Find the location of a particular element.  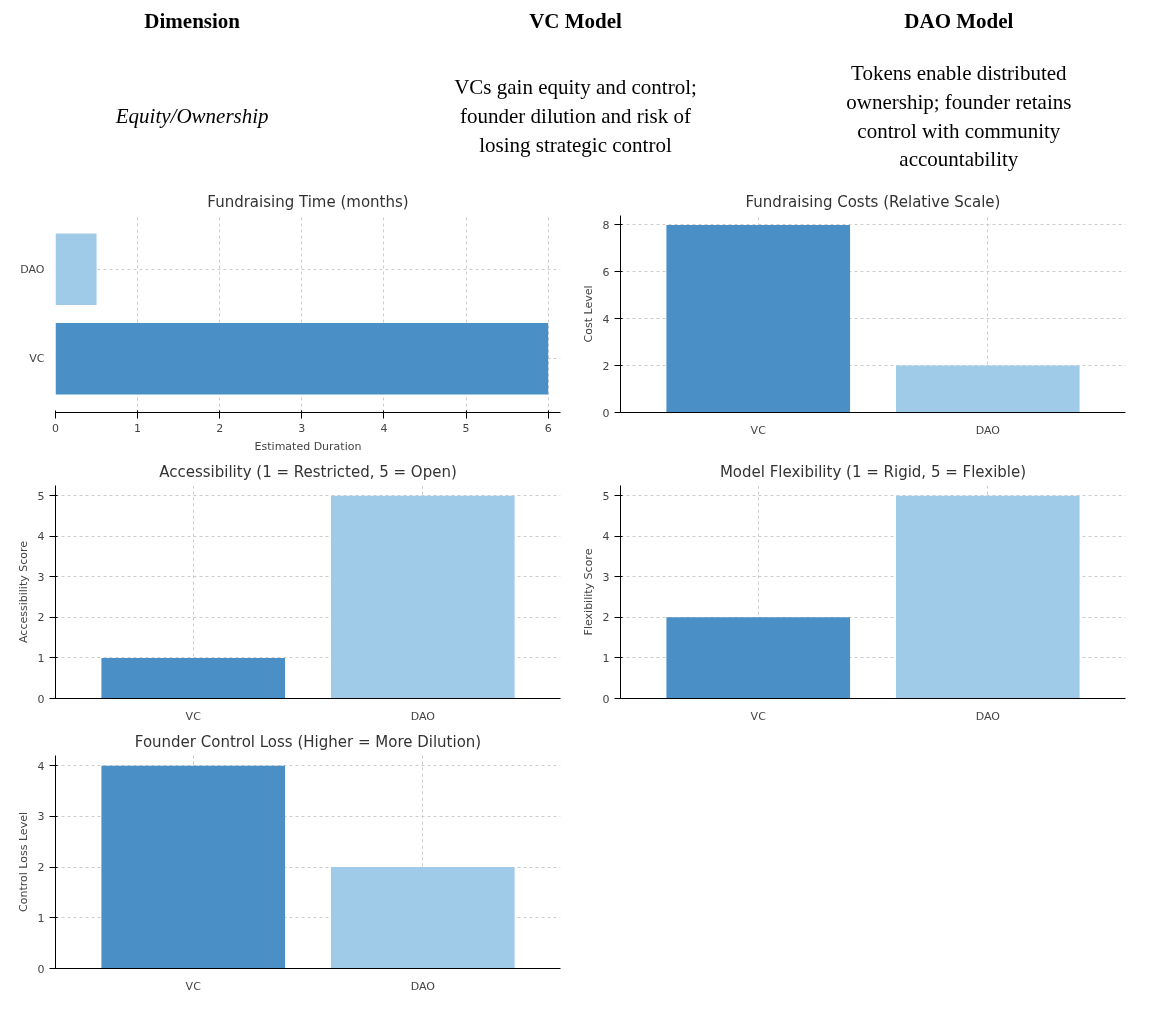

text: Dimension is located at coordinates (192, 20).